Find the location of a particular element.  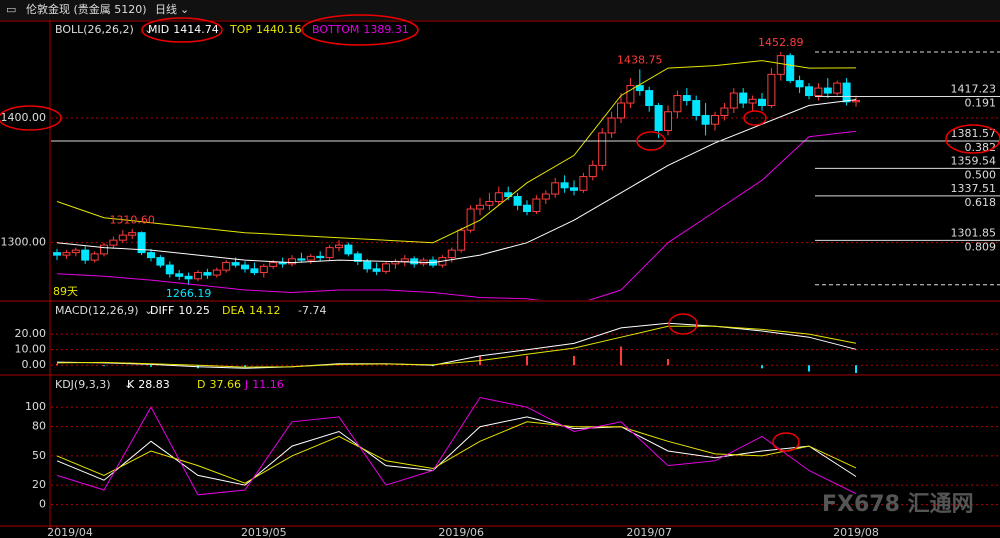

legend-value: 37.66 is located at coordinates (225, 384).